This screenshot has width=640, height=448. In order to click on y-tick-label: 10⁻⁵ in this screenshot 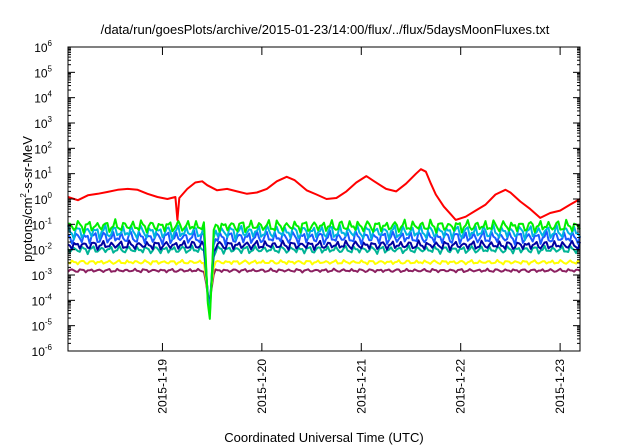, I will do `click(42, 326)`.